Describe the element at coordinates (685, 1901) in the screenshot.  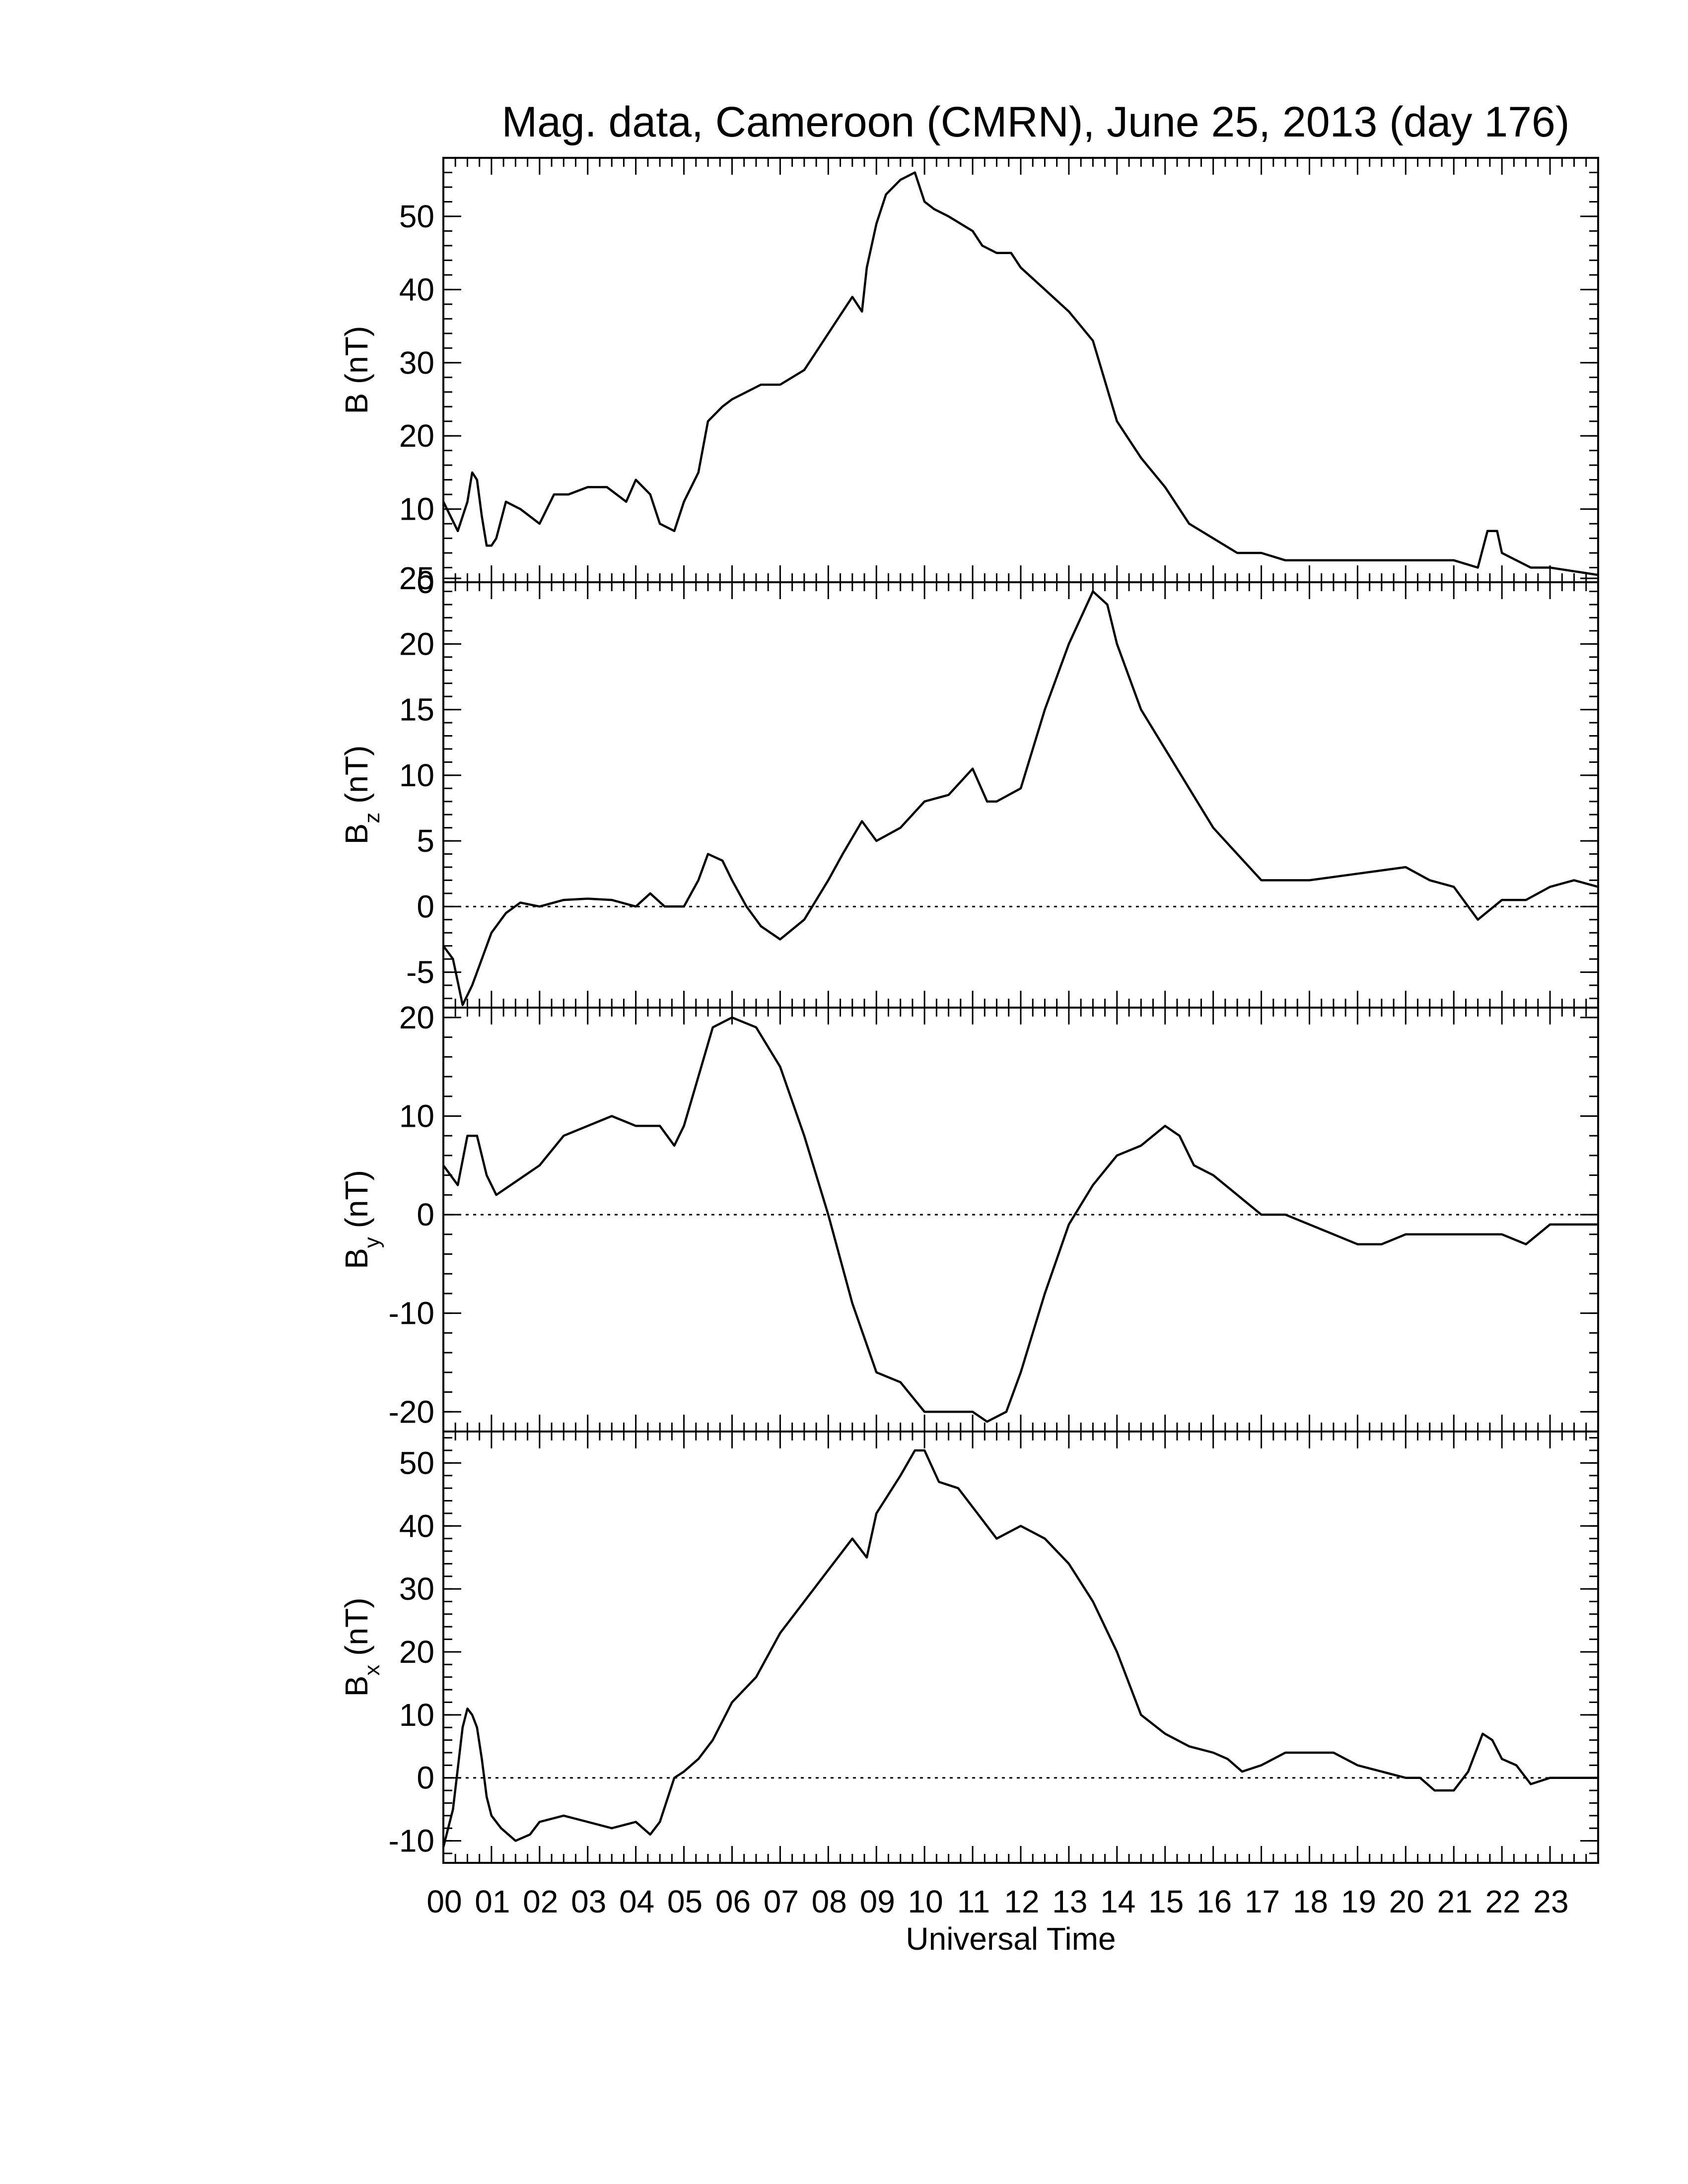
I see `x-tick-label: 05` at that location.